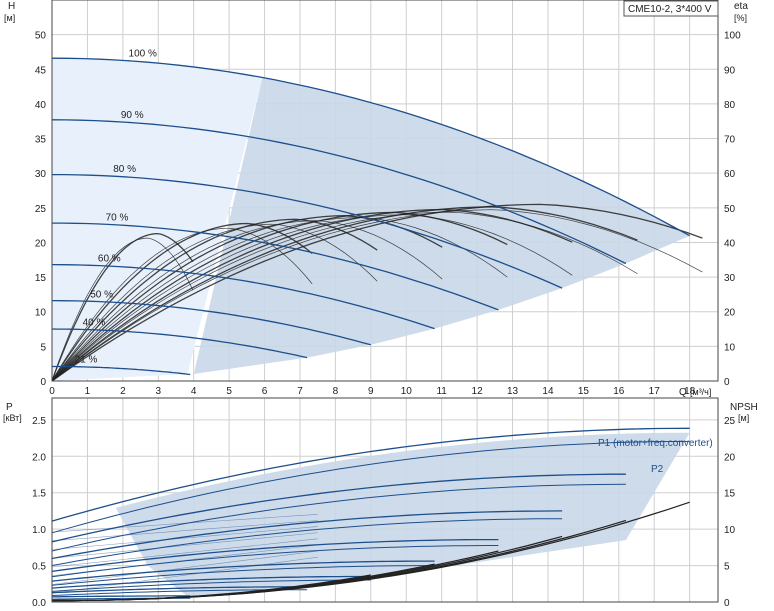 The height and width of the screenshot is (611, 774). I want to click on p2-series-label: P2, so click(657, 469).